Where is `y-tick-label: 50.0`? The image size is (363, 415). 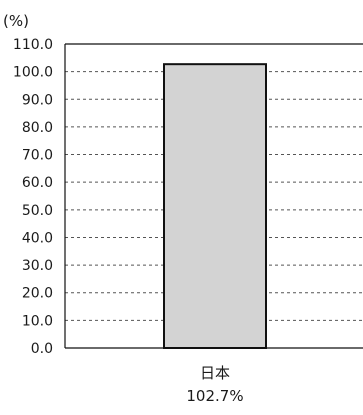
y-tick-label: 50.0 is located at coordinates (37, 211).